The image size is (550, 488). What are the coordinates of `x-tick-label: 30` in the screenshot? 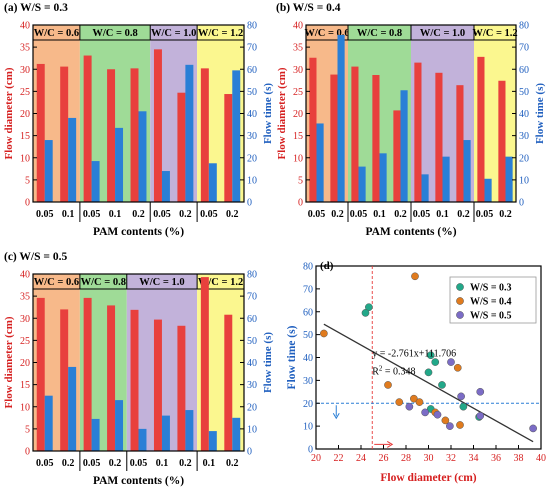 It's located at (429, 458).